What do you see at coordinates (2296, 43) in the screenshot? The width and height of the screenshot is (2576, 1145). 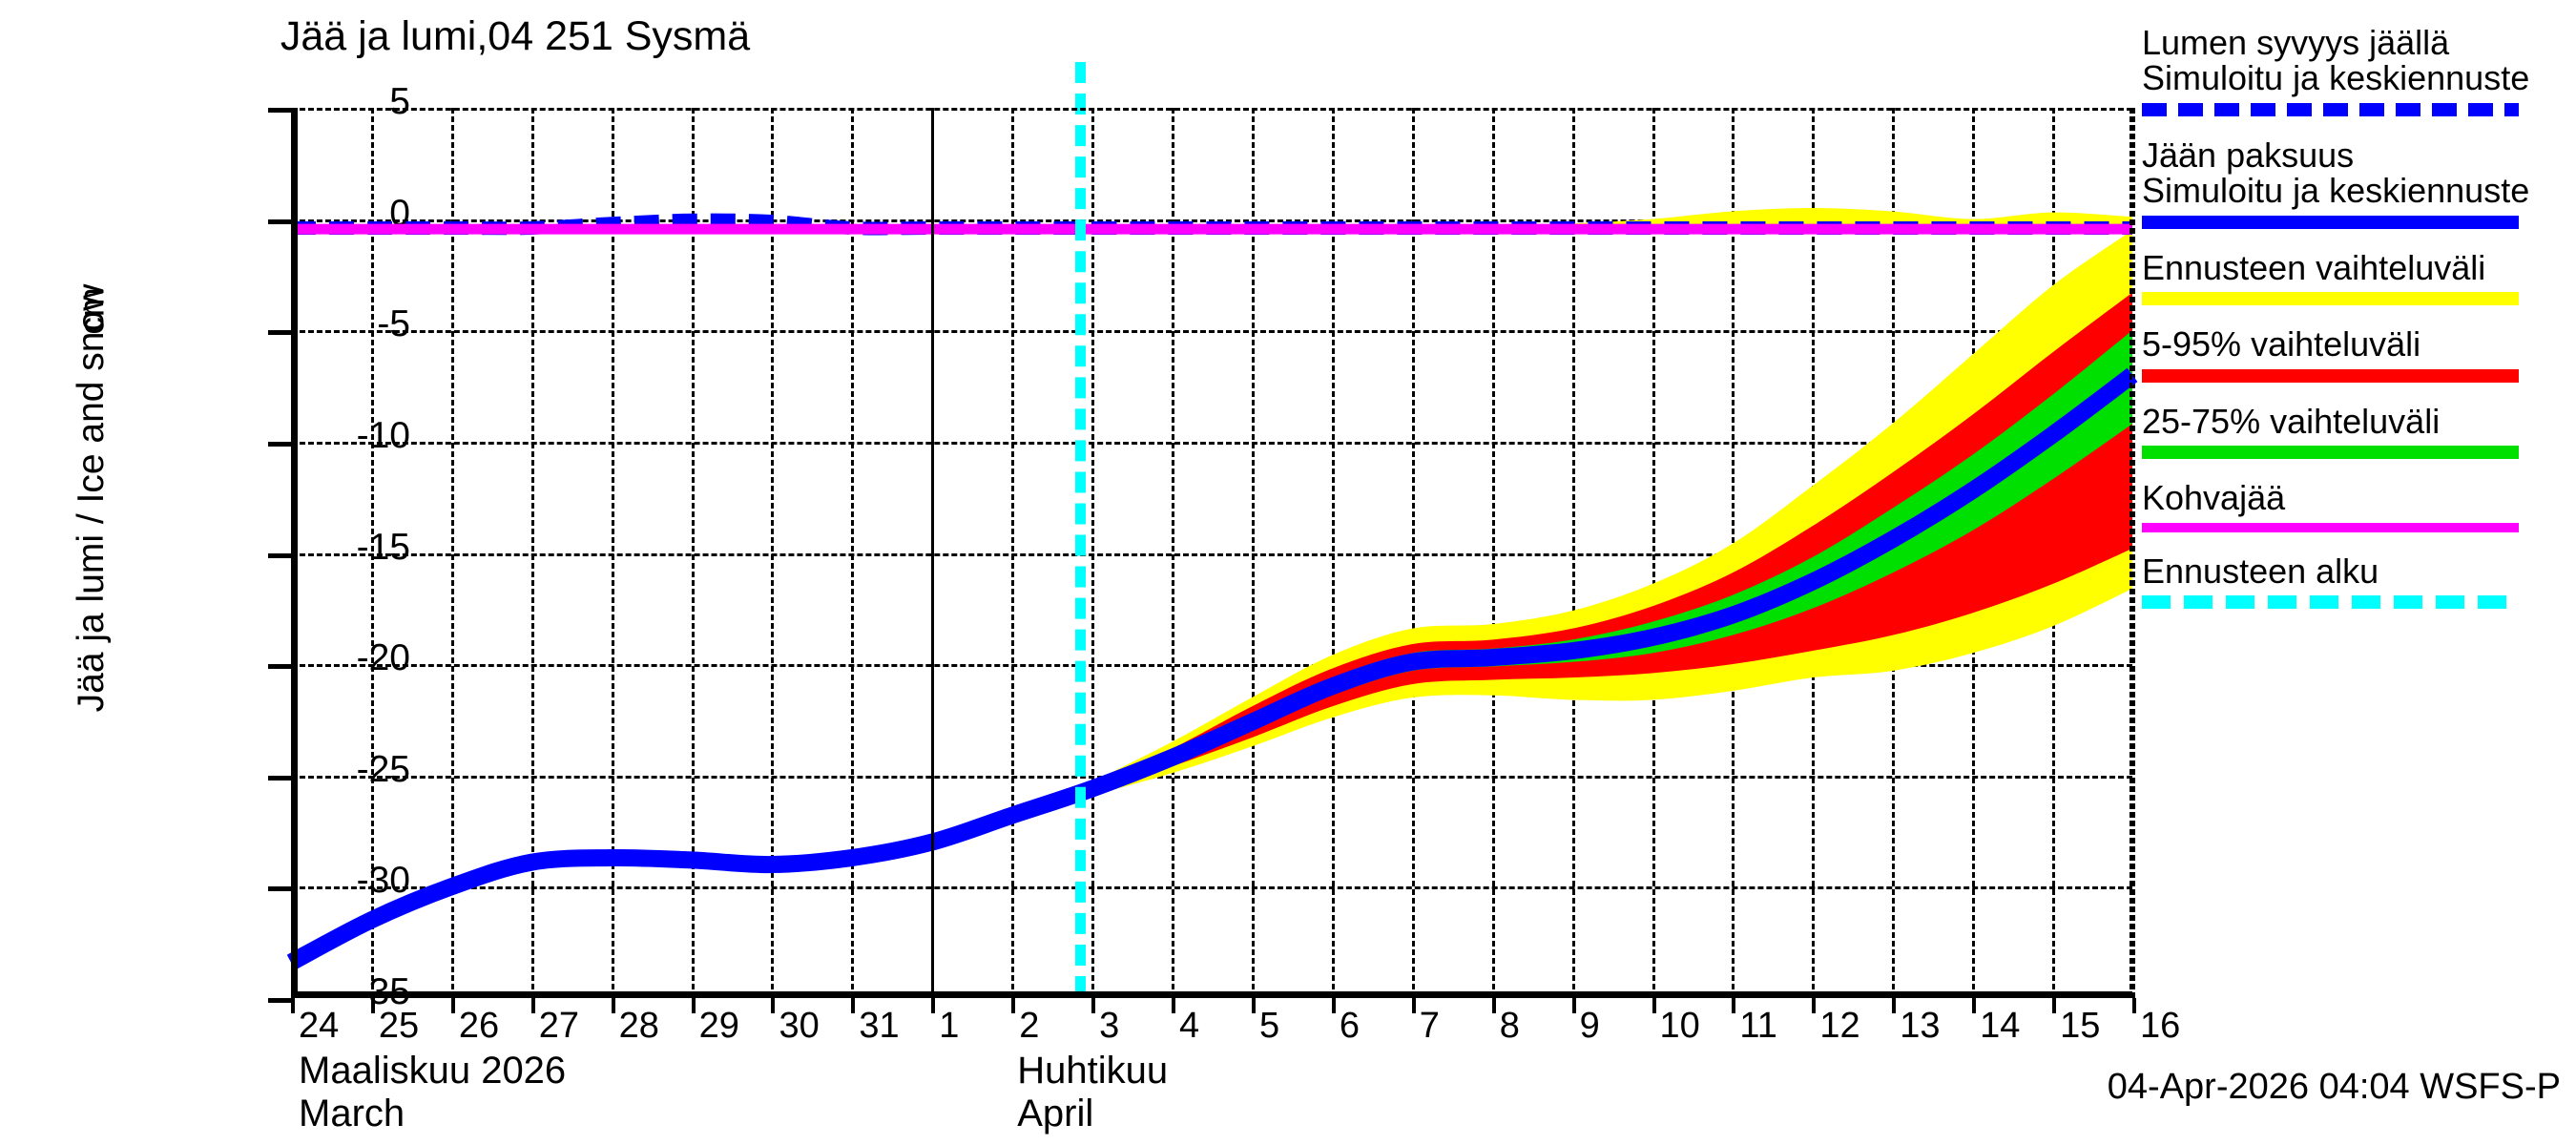 I see `legend-item-title: Lumen syvyys jäällä` at bounding box center [2296, 43].